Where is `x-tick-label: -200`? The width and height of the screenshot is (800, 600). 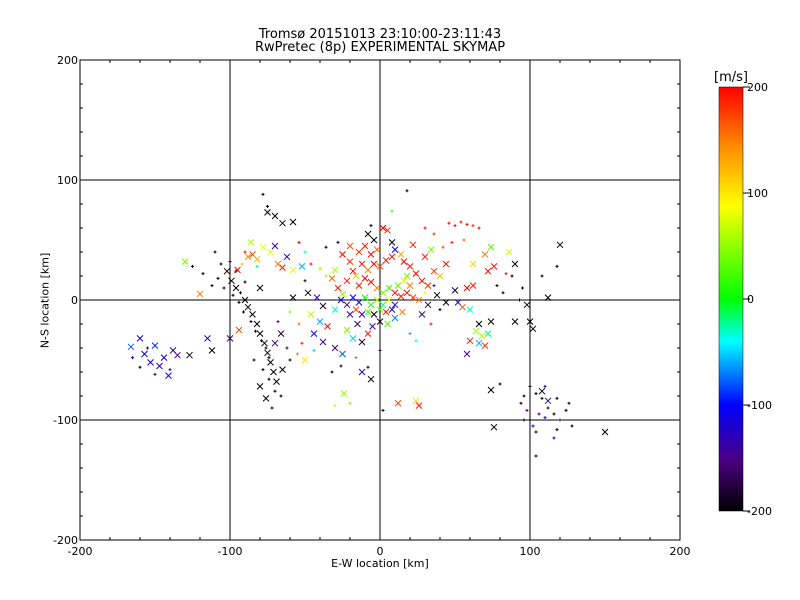 x-tick-label: -200 is located at coordinates (80, 551).